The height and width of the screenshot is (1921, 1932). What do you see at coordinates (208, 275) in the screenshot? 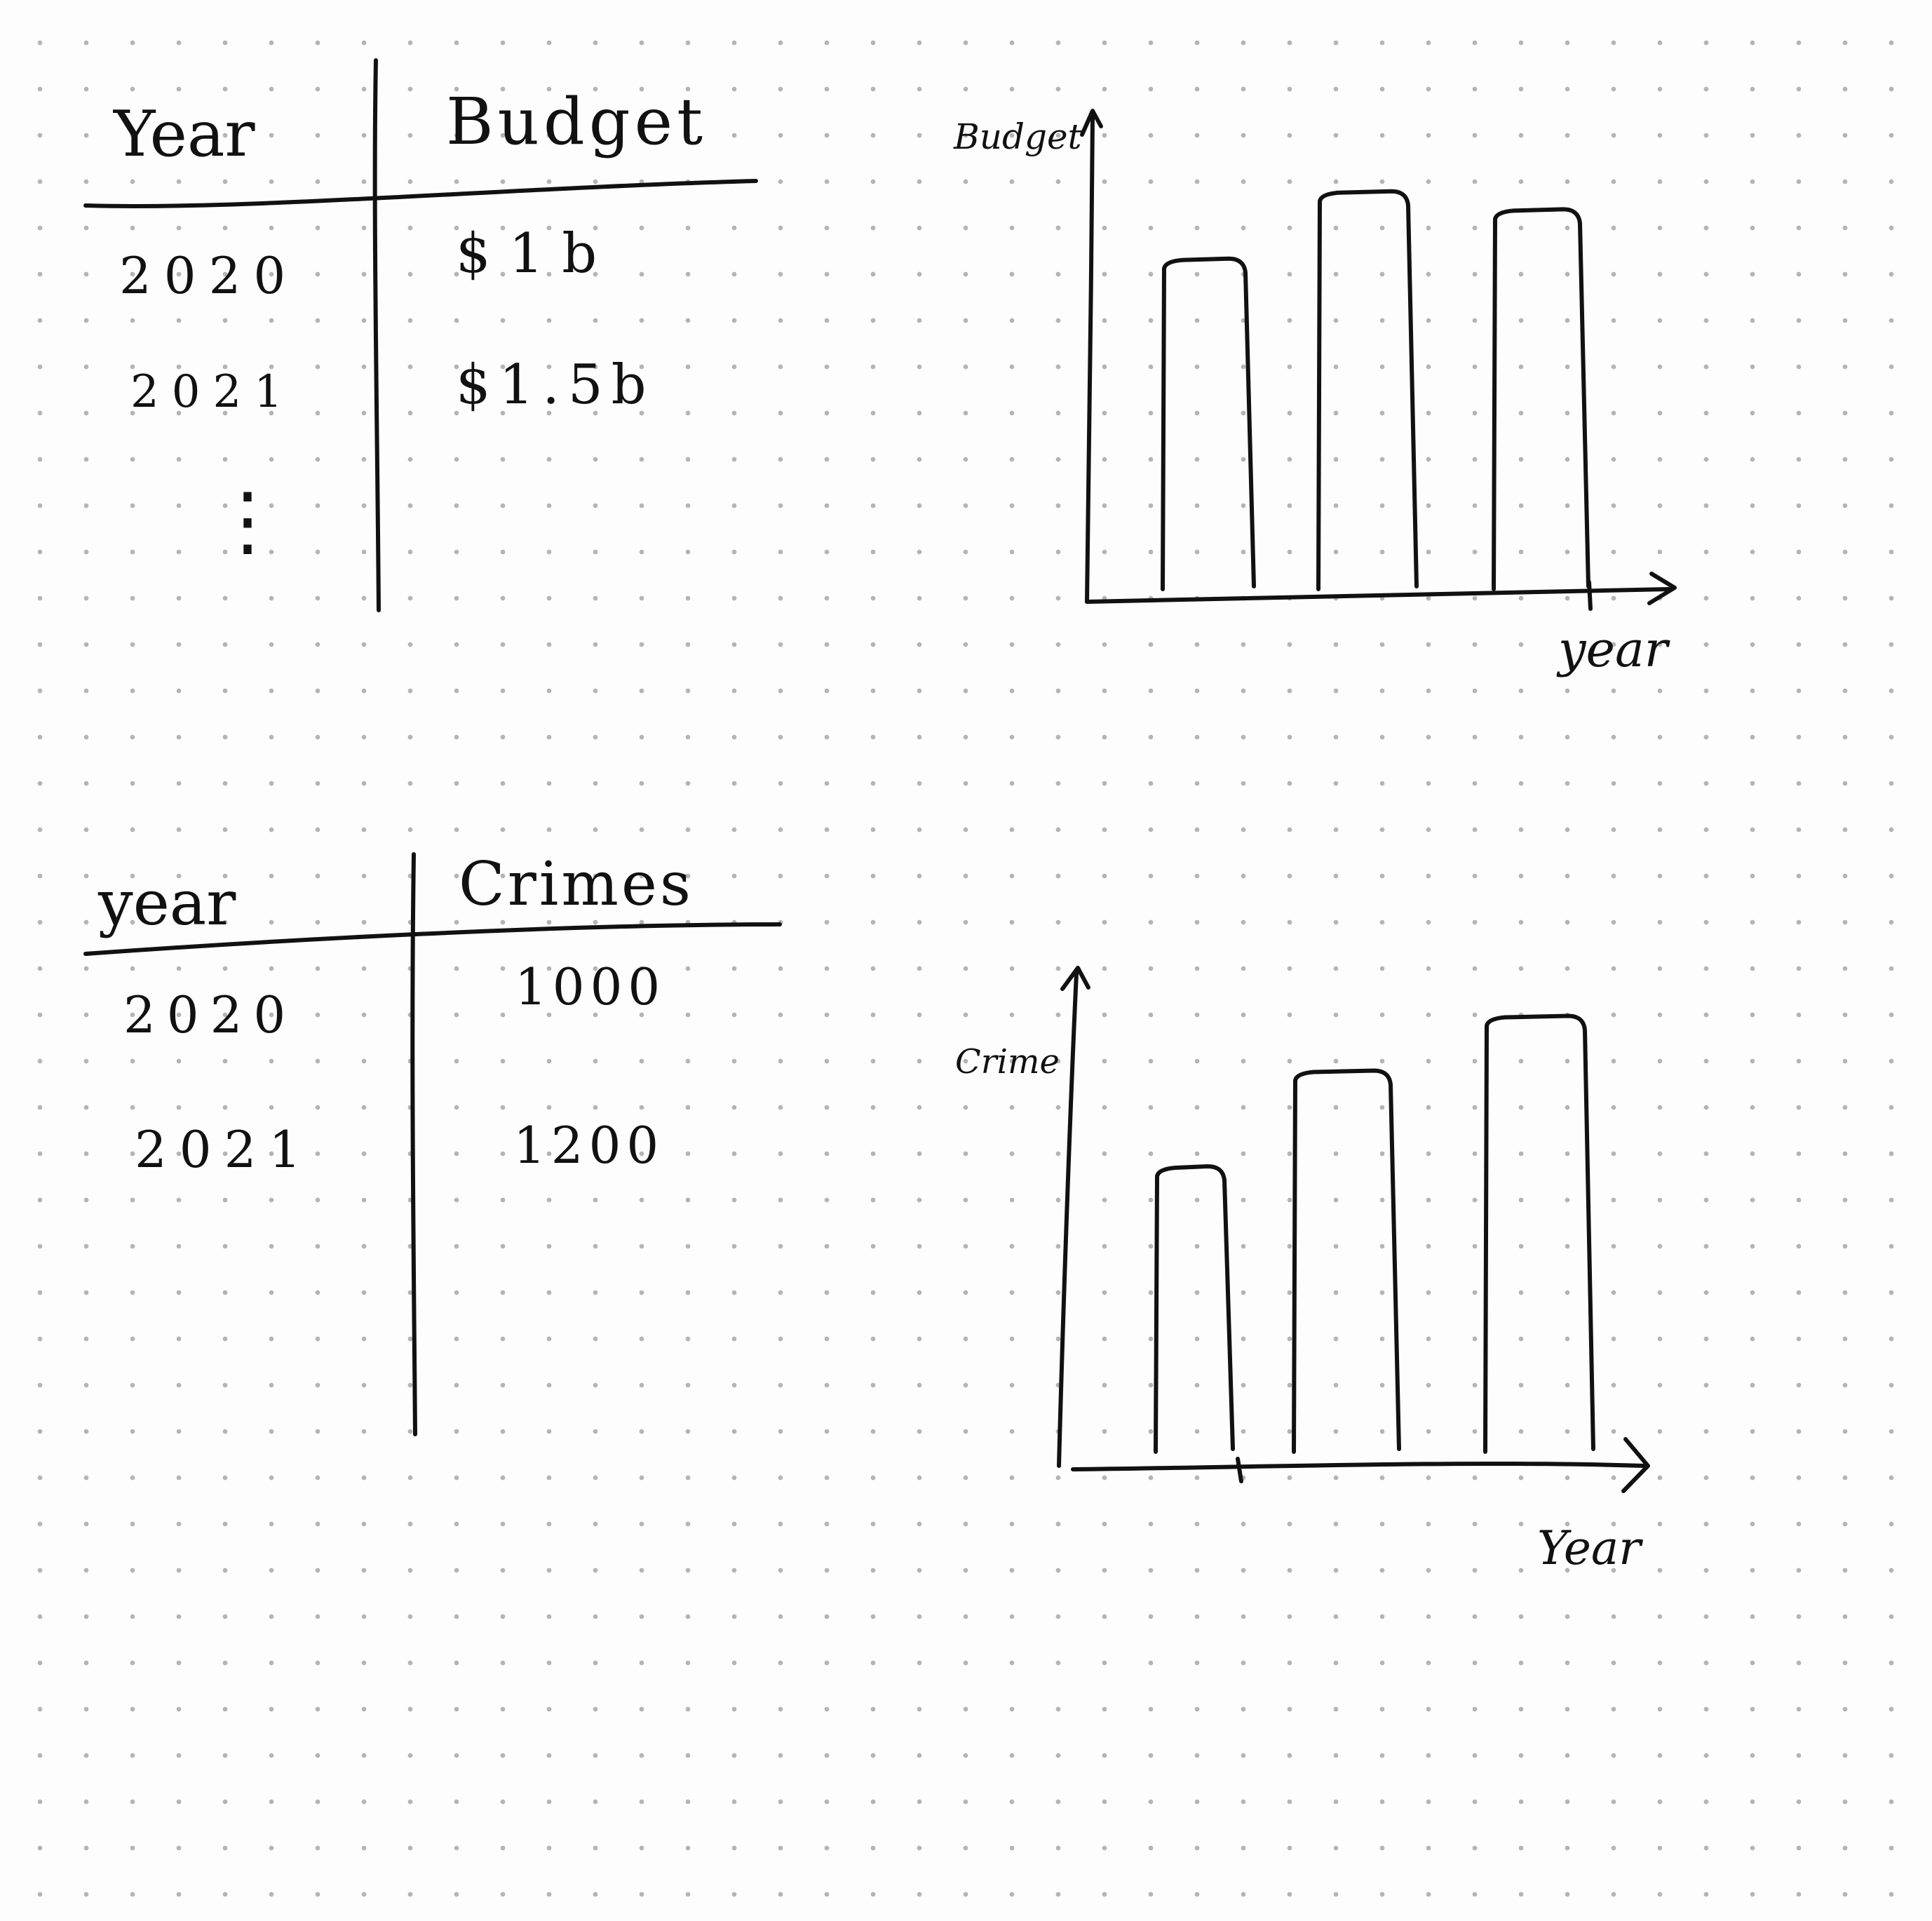
I see `budget-table-row-year: 2020` at bounding box center [208, 275].